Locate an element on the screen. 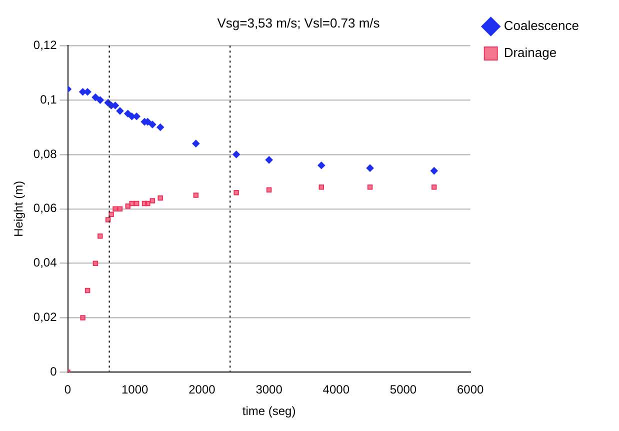  x-axis-title: time (seg) is located at coordinates (269, 411).